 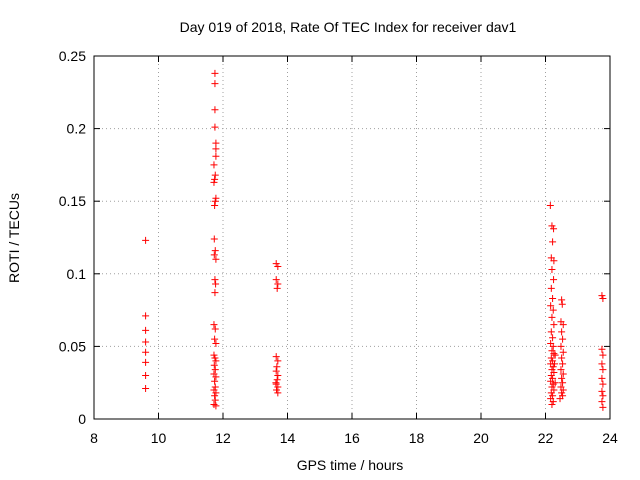 What do you see at coordinates (481, 438) in the screenshot?
I see `x-tick-label: 20` at bounding box center [481, 438].